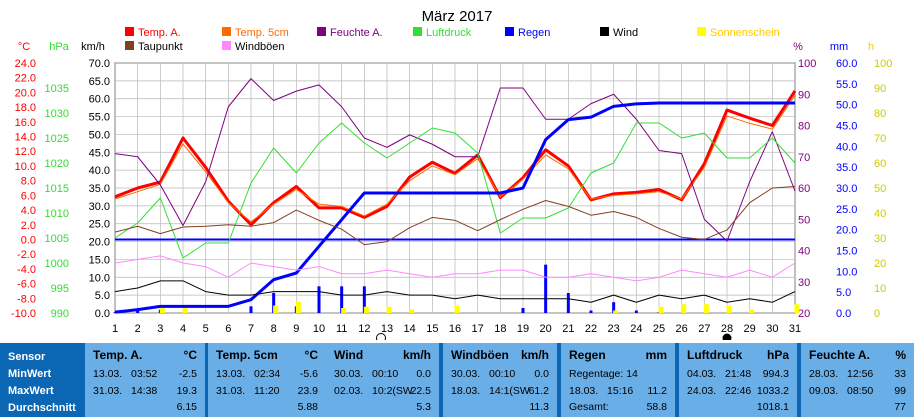 The height and width of the screenshot is (417, 914). Describe the element at coordinates (843, 293) in the screenshot. I see `tick-label-rain: 5.0` at that location.